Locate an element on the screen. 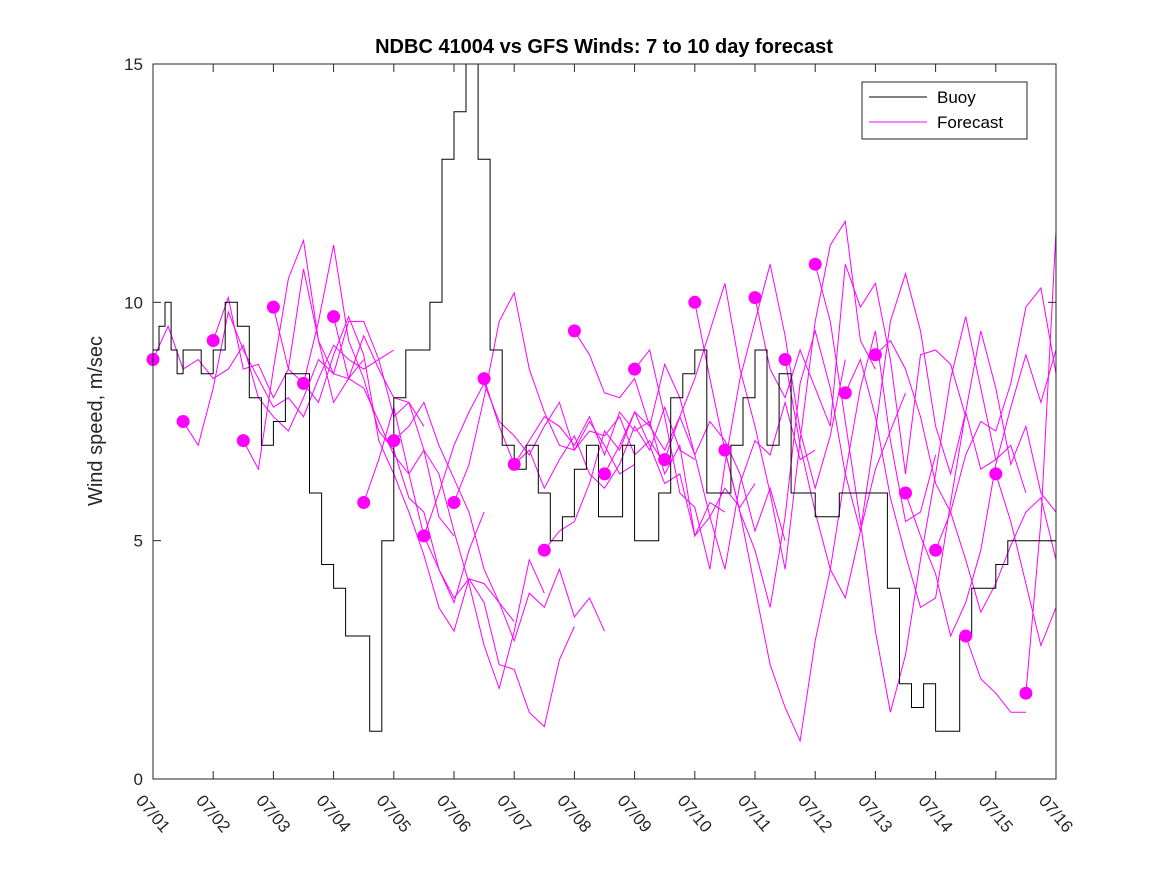  y-tick-label: 15 is located at coordinates (133, 64).